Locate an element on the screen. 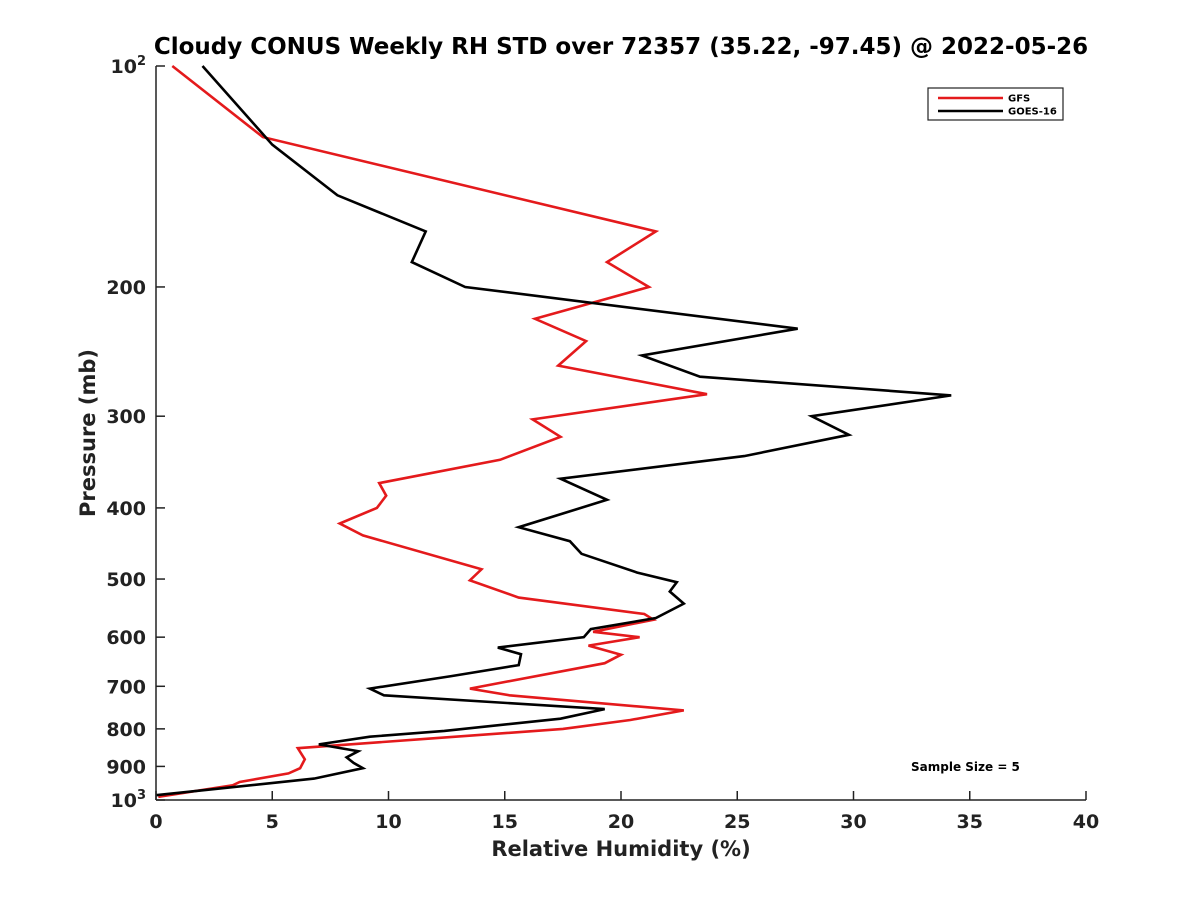  legend: GFS GOES-16 is located at coordinates (995, 104).